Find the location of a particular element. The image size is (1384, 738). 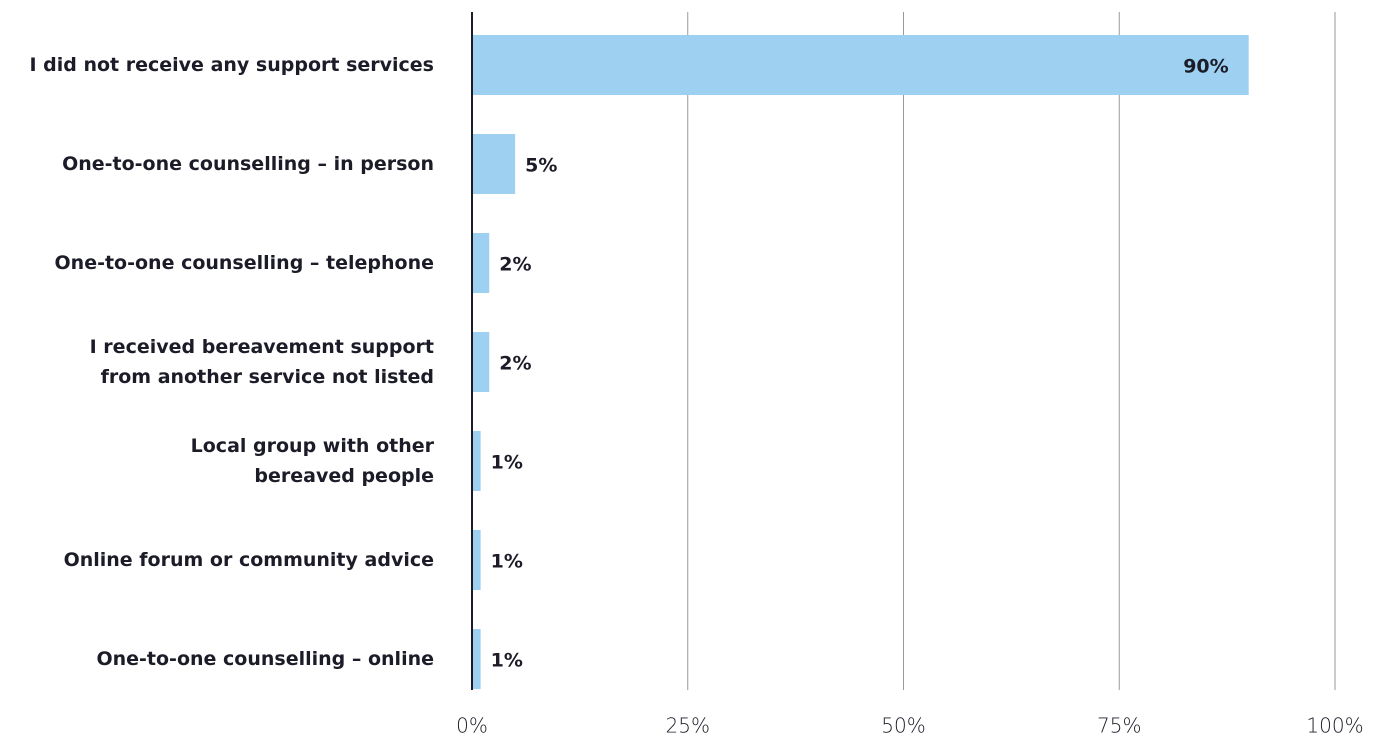

x-tick-label: 25% is located at coordinates (688, 726).